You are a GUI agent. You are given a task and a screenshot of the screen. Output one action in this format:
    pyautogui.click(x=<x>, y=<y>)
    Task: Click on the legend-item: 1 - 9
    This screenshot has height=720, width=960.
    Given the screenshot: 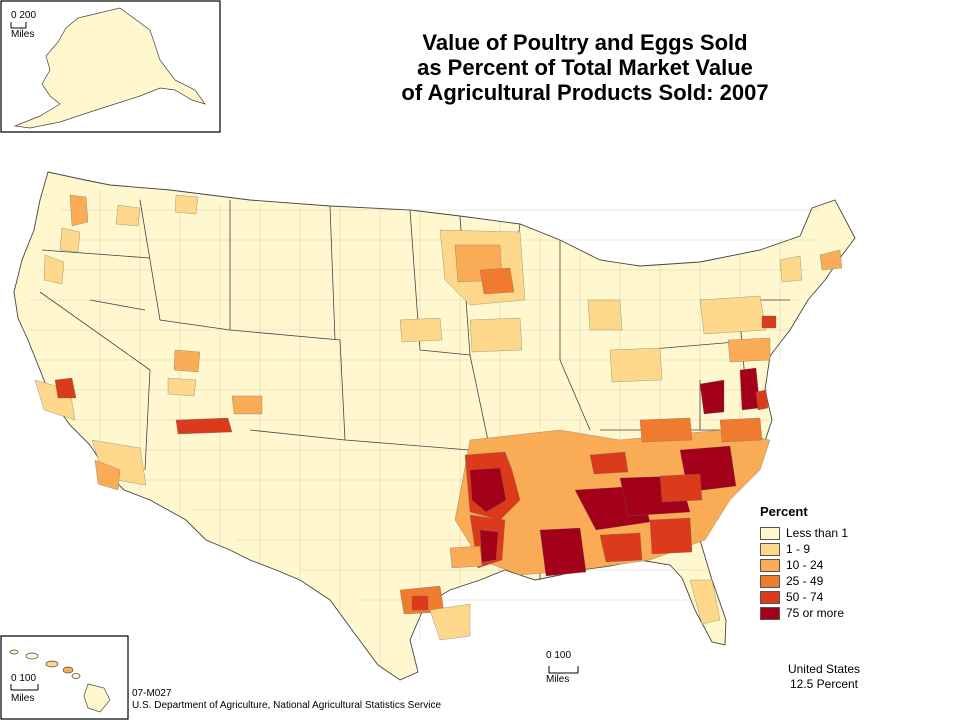 What is the action you would take?
    pyautogui.click(x=804, y=549)
    